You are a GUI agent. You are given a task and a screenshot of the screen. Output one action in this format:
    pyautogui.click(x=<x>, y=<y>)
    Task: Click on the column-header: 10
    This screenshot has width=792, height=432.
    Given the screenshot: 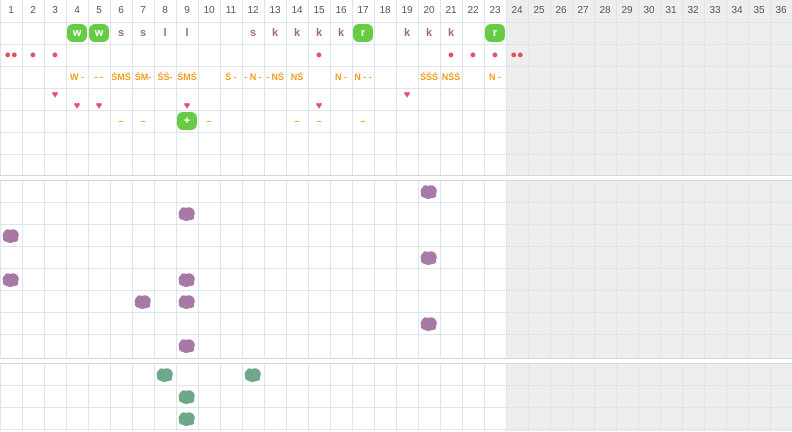 What is the action you would take?
    pyautogui.click(x=209, y=10)
    